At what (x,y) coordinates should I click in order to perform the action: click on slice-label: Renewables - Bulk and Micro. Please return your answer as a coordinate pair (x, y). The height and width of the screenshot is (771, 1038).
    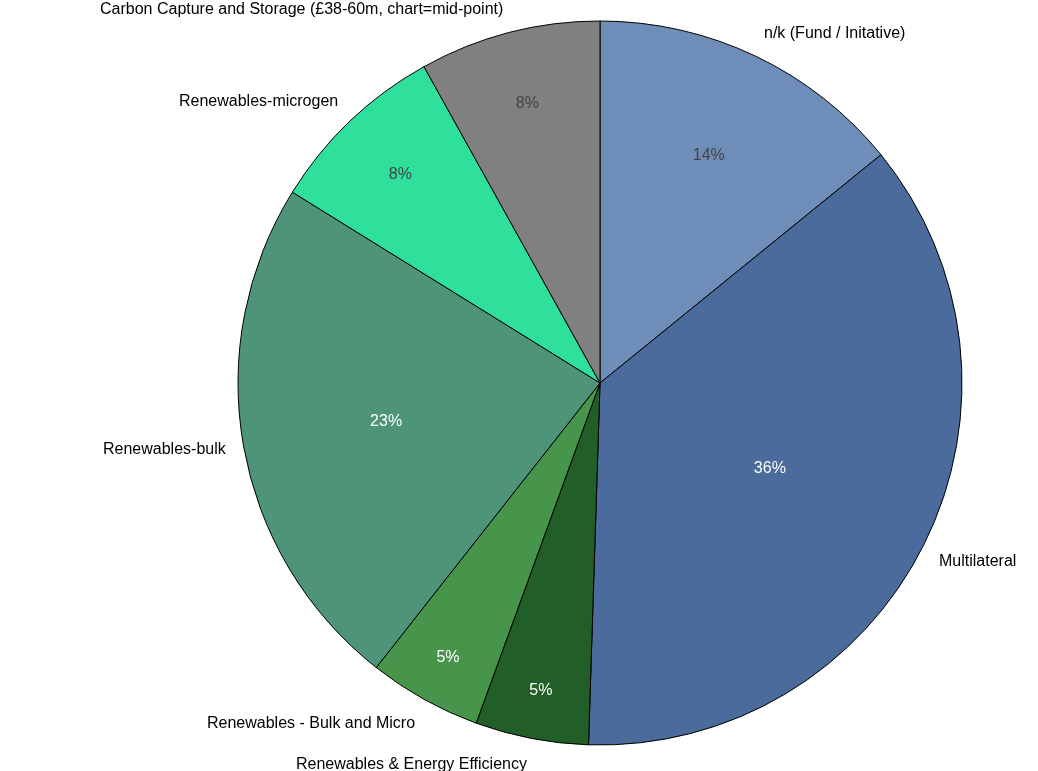
    Looking at the image, I should click on (311, 722).